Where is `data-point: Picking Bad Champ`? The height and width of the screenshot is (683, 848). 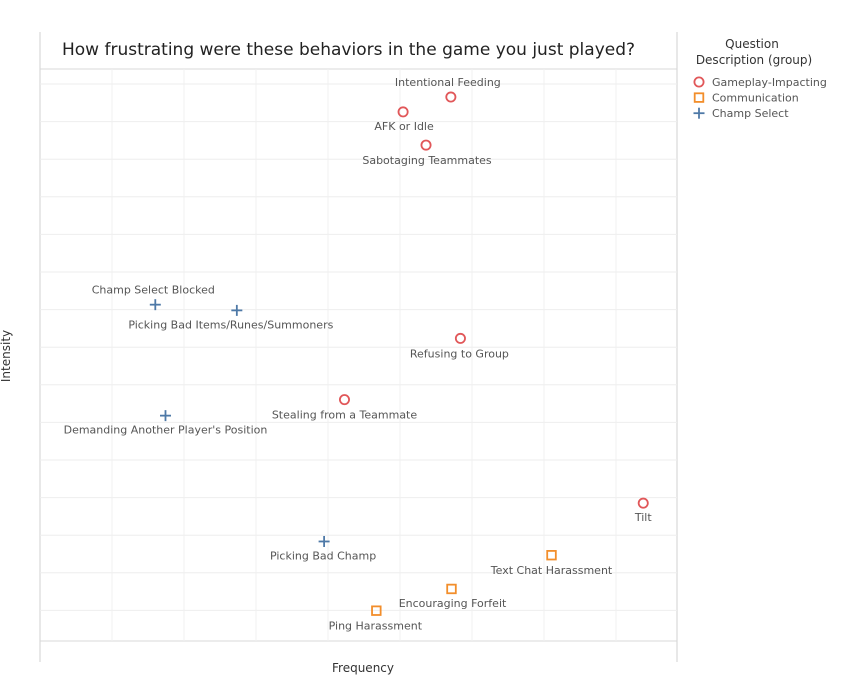 data-point: Picking Bad Champ is located at coordinates (323, 548).